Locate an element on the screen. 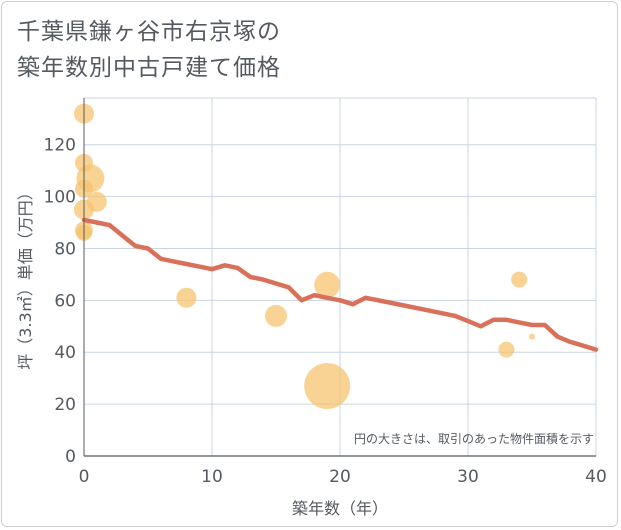  bubble-size-note: 円の大きさは、取引のあった物件面積を示す is located at coordinates (474, 438).